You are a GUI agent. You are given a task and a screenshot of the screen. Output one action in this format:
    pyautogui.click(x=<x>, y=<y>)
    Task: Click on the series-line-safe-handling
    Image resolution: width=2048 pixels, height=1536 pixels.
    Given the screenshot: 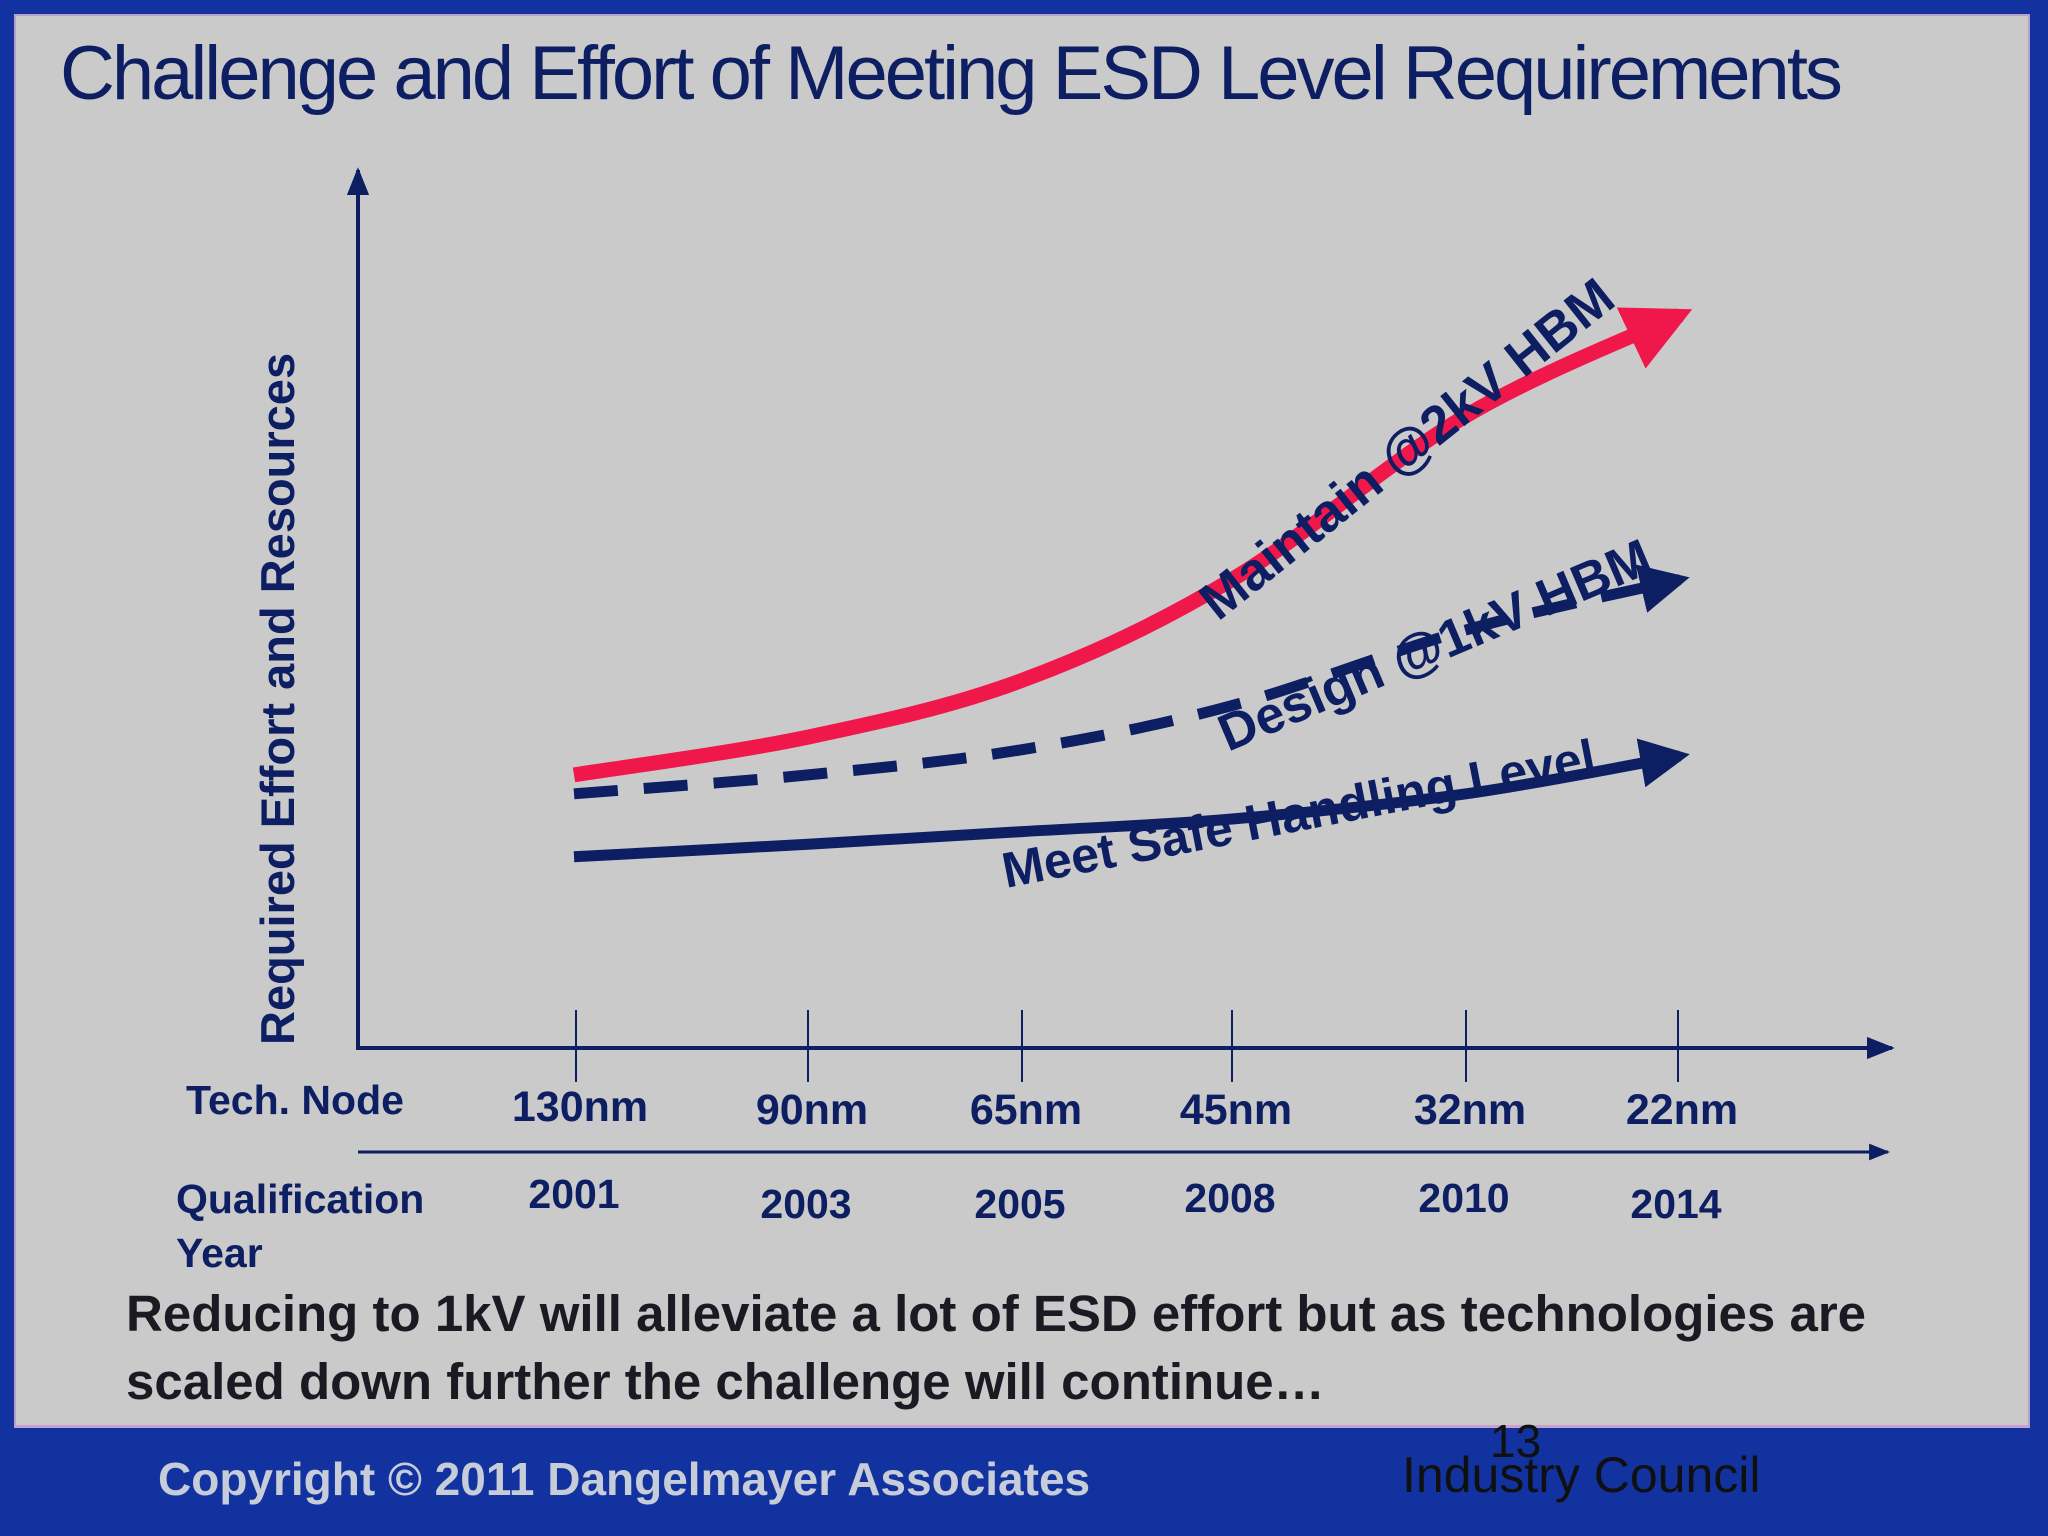 What is the action you would take?
    pyautogui.click(x=1131, y=800)
    